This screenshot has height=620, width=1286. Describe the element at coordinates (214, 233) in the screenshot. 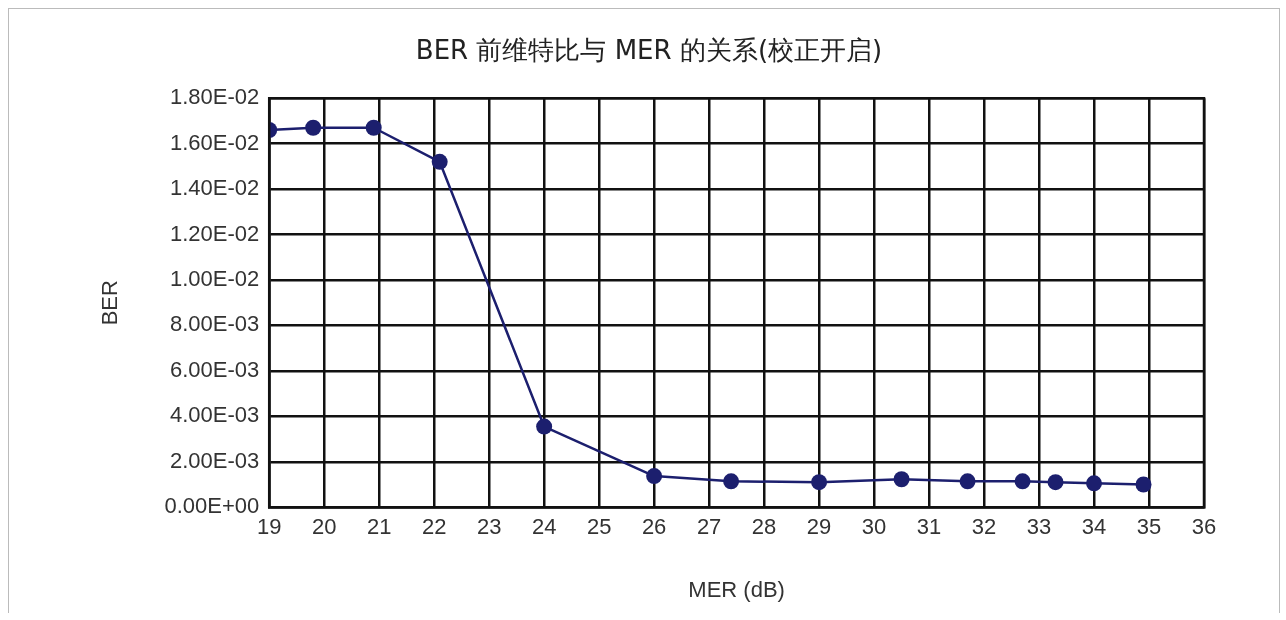

I see `y-tick-label: 1.20E-02` at that location.